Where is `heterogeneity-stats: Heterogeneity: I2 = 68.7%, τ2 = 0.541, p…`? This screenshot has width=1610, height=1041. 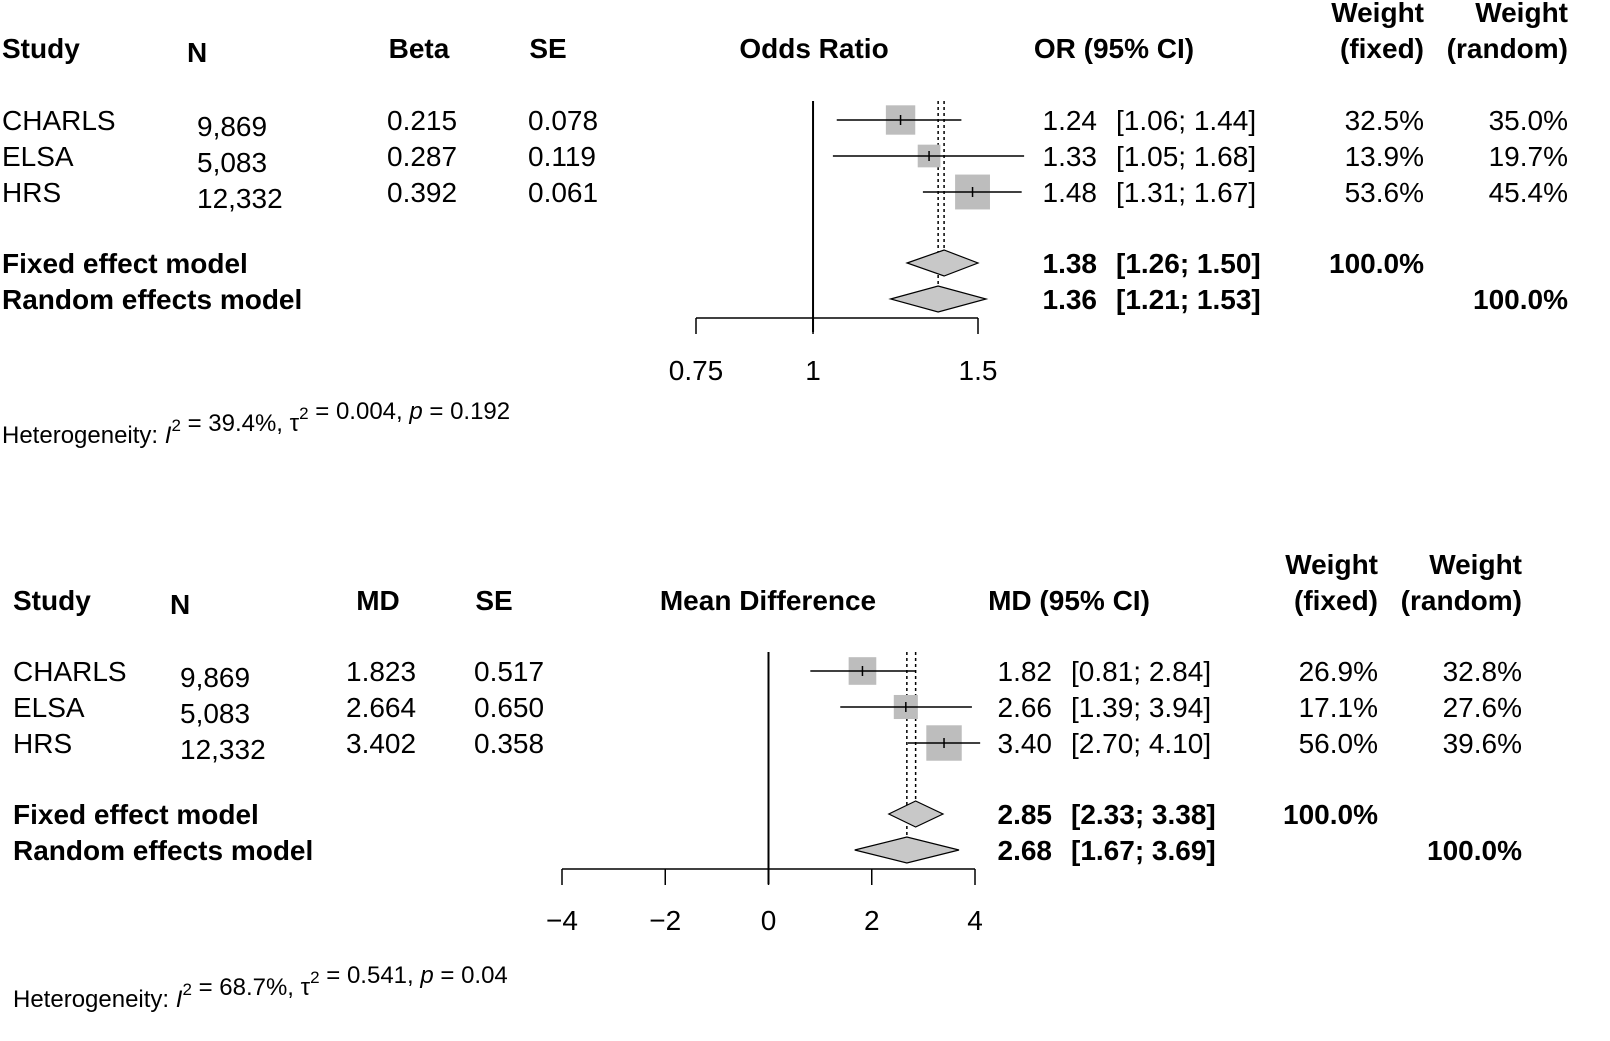
heterogeneity-stats: Heterogeneity: I2 = 68.7%, τ2 = 0.541, p… is located at coordinates (260, 987).